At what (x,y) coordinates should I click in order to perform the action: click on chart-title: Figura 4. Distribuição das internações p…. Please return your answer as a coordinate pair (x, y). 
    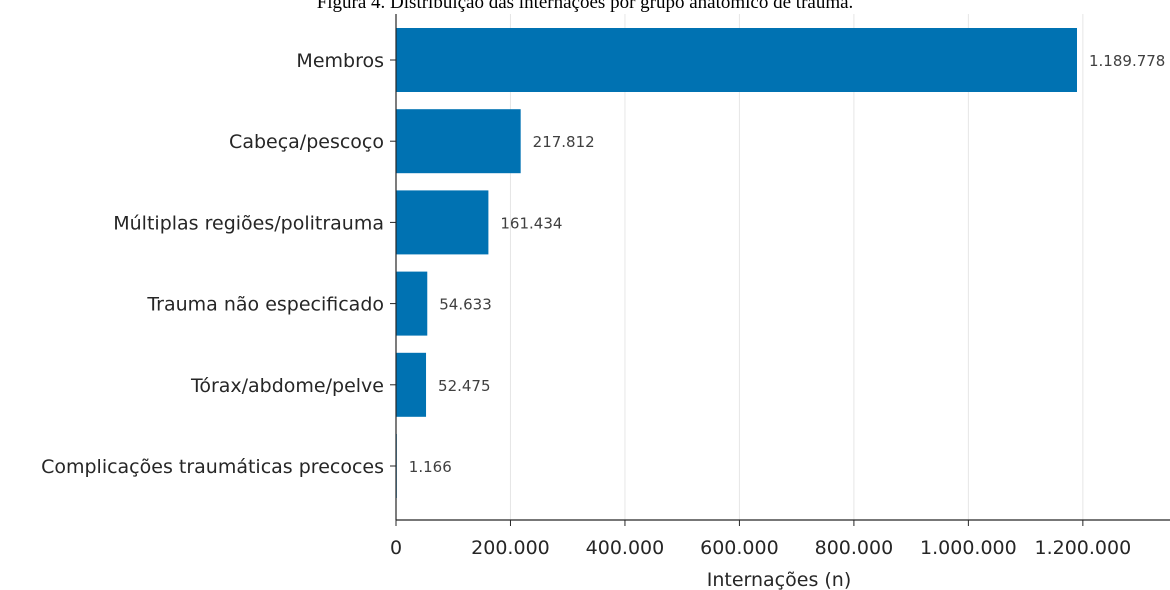
    Looking at the image, I should click on (585, 6).